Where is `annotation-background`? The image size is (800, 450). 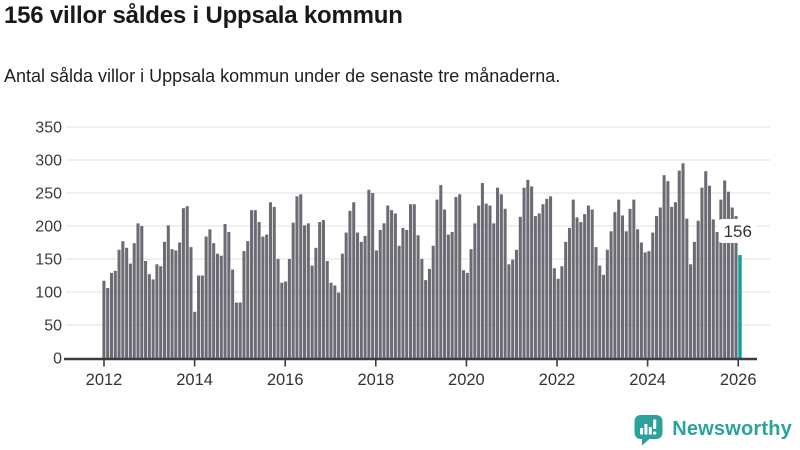 annotation-background is located at coordinates (737, 231).